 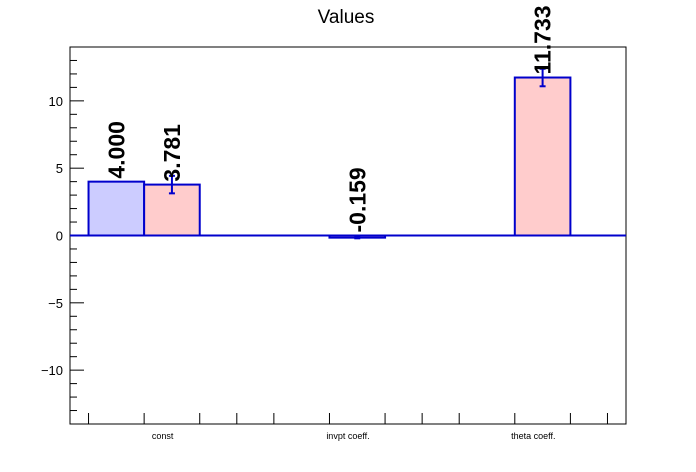 What do you see at coordinates (56, 101) in the screenshot?
I see `y-tick-label: 10` at bounding box center [56, 101].